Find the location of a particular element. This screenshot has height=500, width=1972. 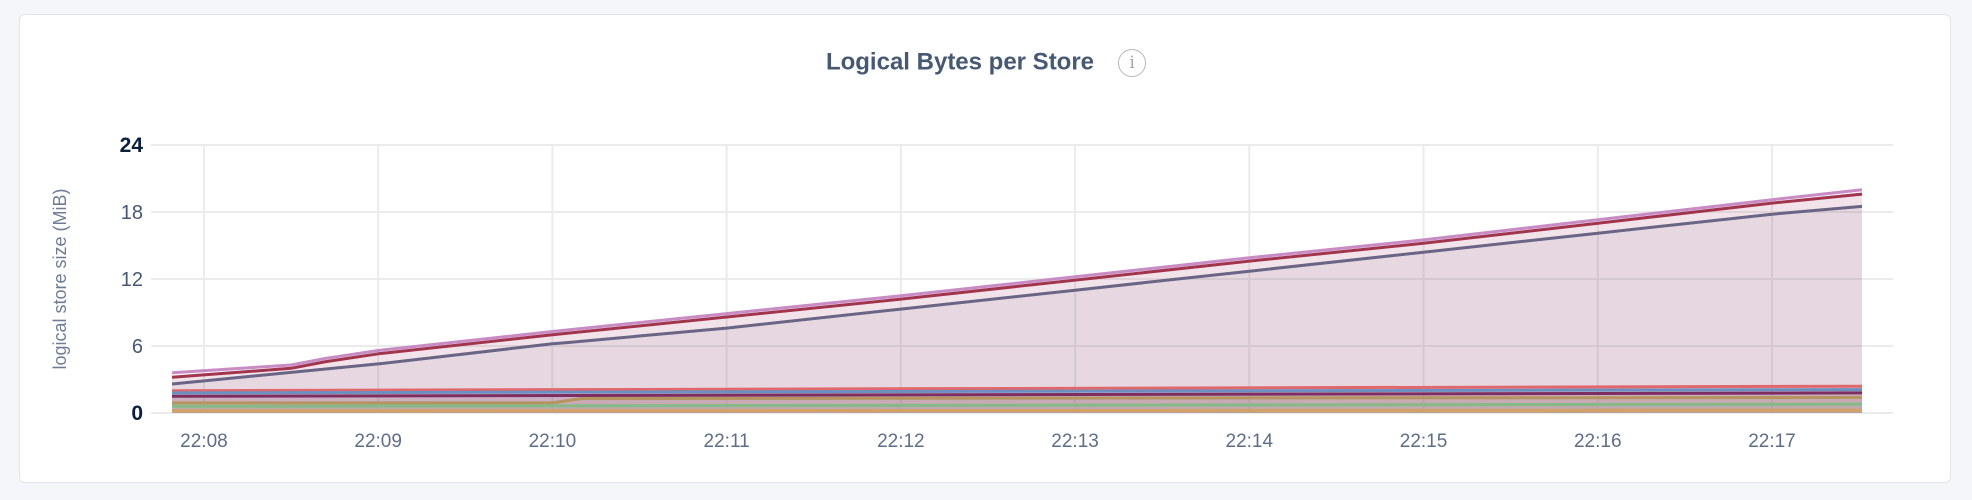

x-tick-label: 22:15 is located at coordinates (1424, 441).